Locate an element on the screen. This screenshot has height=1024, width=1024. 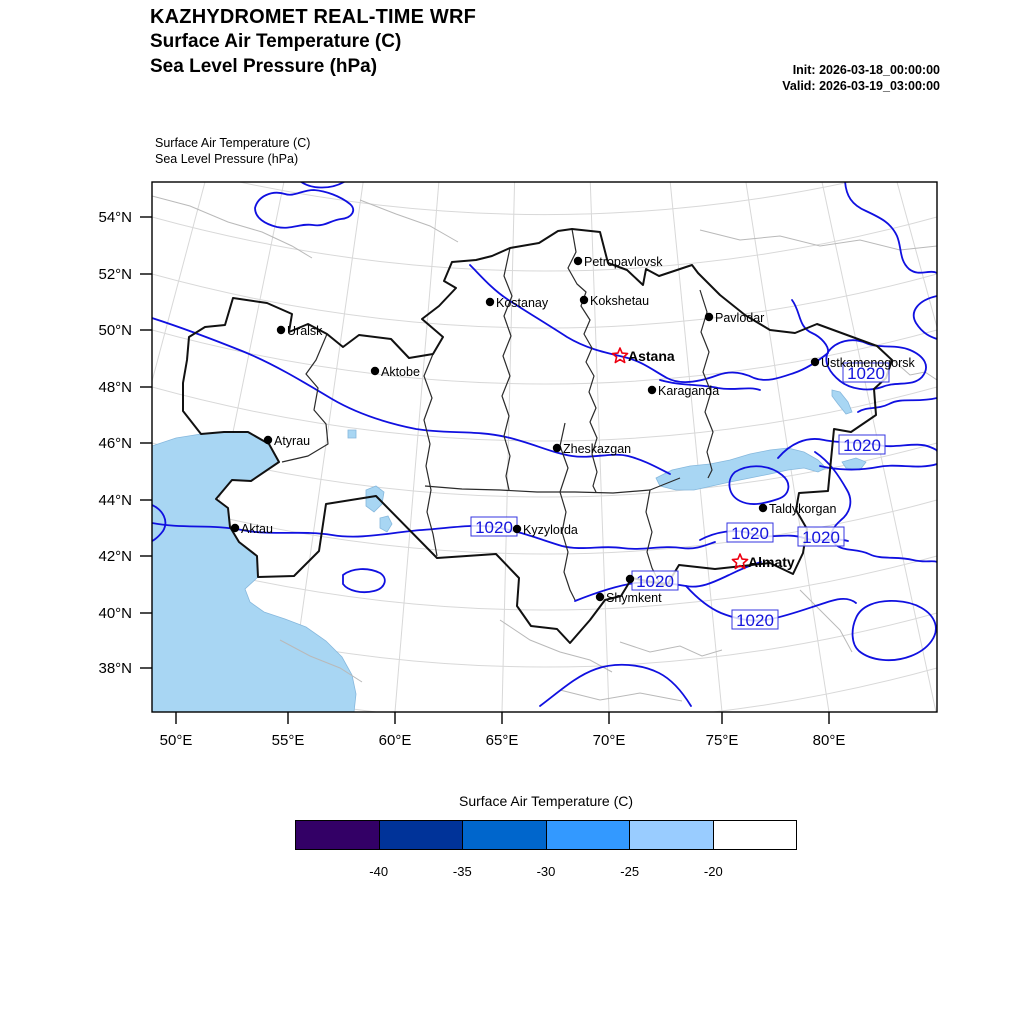
city-label: Zheskazgan is located at coordinates (597, 449).